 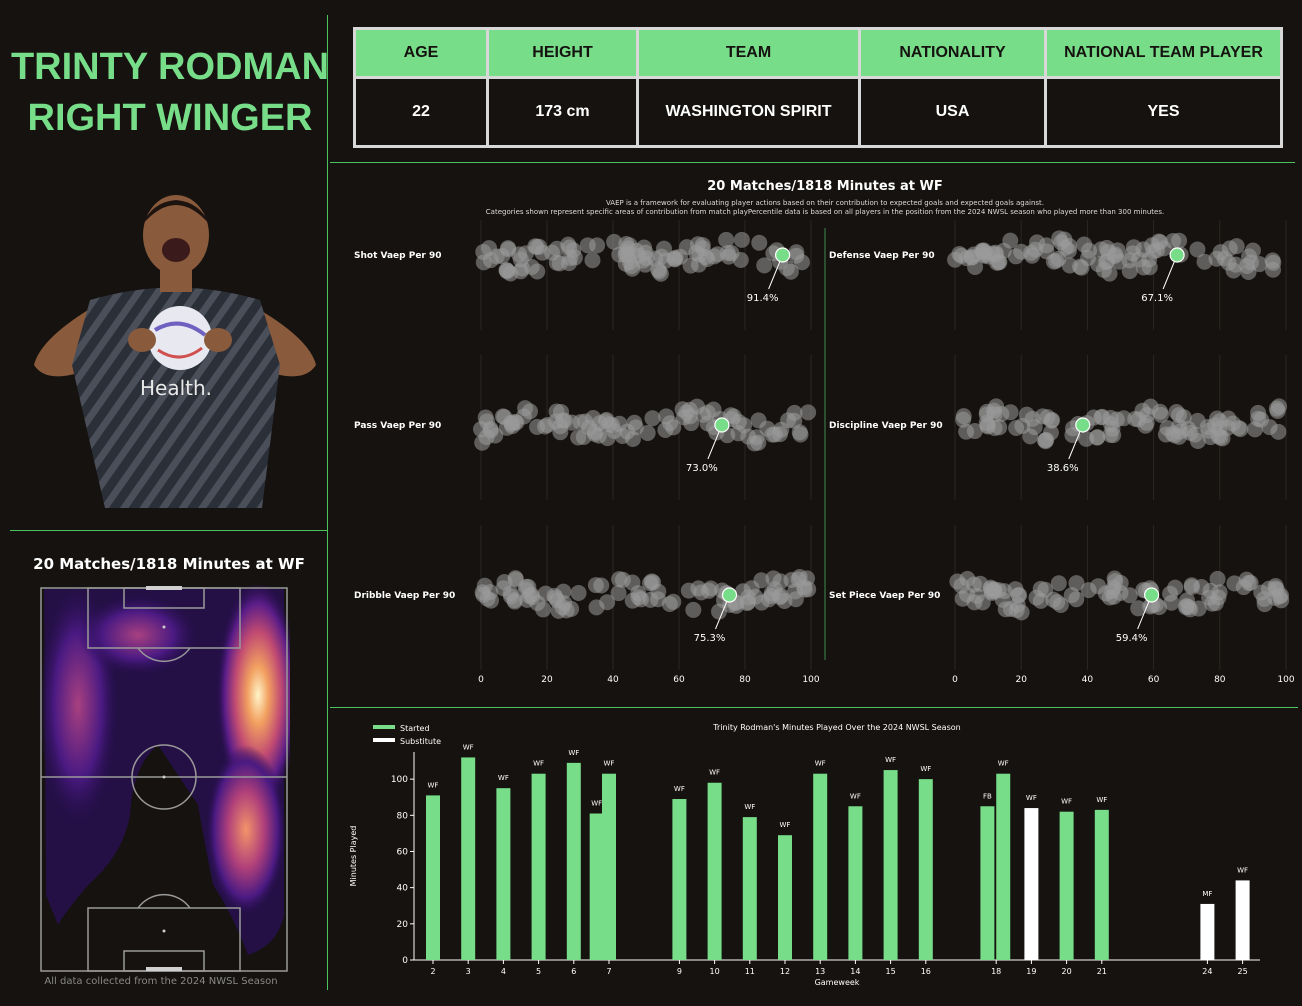 What do you see at coordinates (882, 256) in the screenshot?
I see `panel-label: Defense Vaep Per 90` at bounding box center [882, 256].